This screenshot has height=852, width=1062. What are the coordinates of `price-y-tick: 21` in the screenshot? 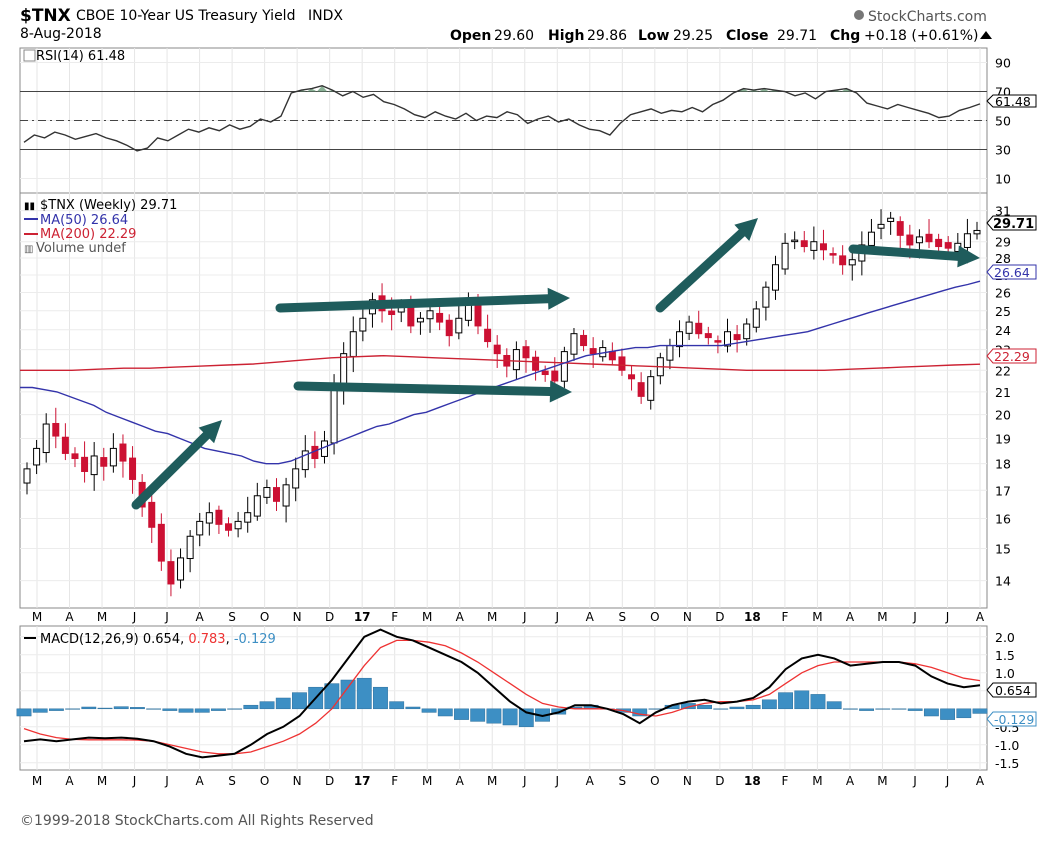 It's located at (1003, 392).